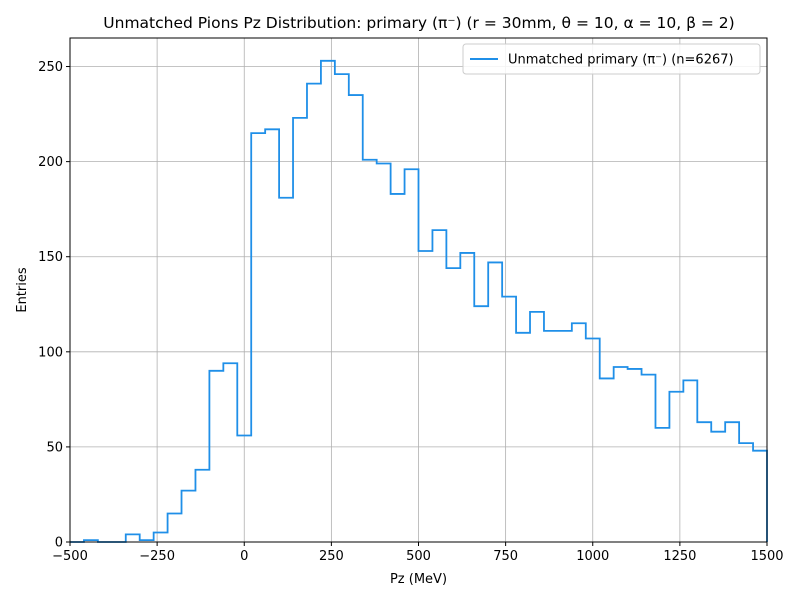  Describe the element at coordinates (766, 556) in the screenshot. I see `x-tick-label: 1500` at that location.